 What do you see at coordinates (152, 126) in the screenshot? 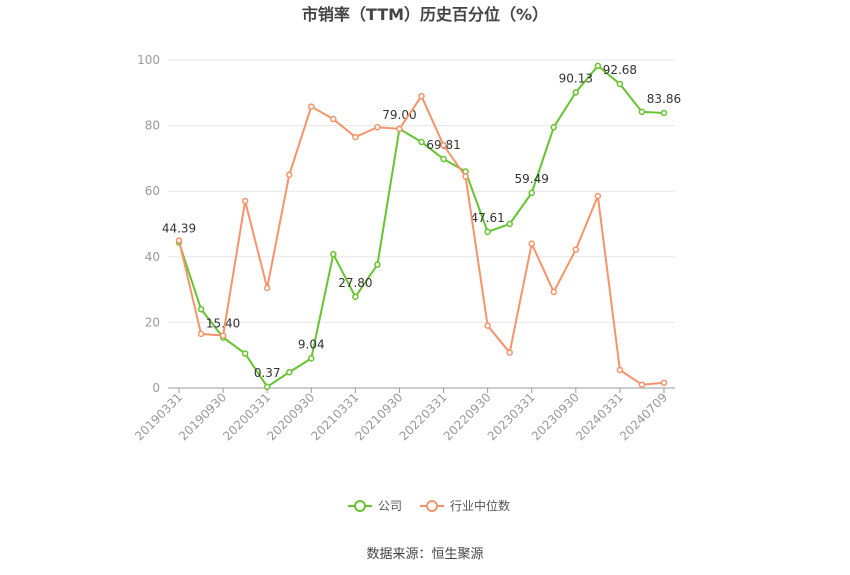
I see `y-tick-label: 80` at bounding box center [152, 126].